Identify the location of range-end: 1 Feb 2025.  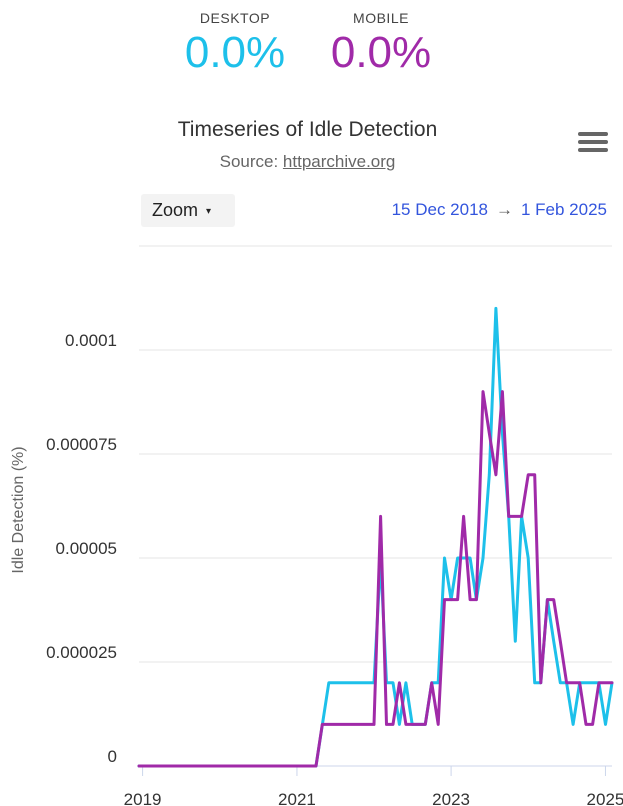
(563, 209).